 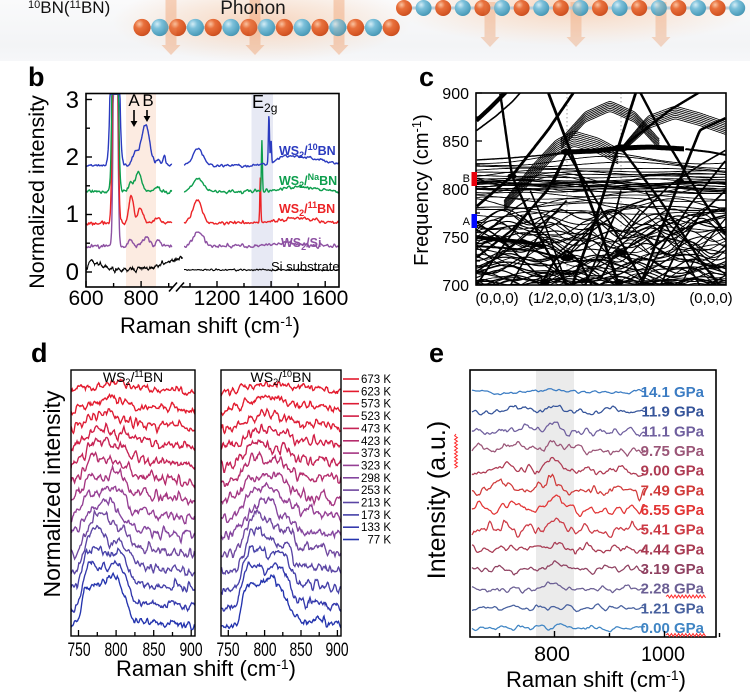 What do you see at coordinates (253, 9) in the screenshot?
I see `svg-text: Phonon` at bounding box center [253, 9].